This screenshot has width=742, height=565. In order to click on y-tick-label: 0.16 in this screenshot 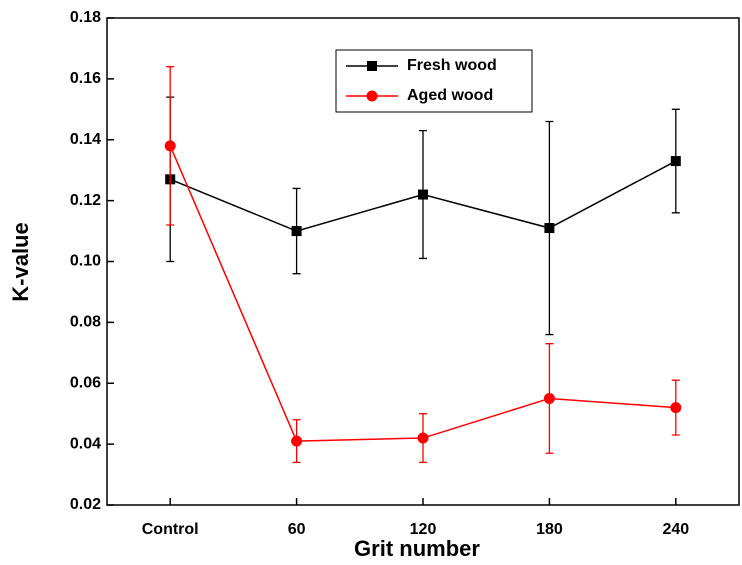, I will do `click(85, 78)`.